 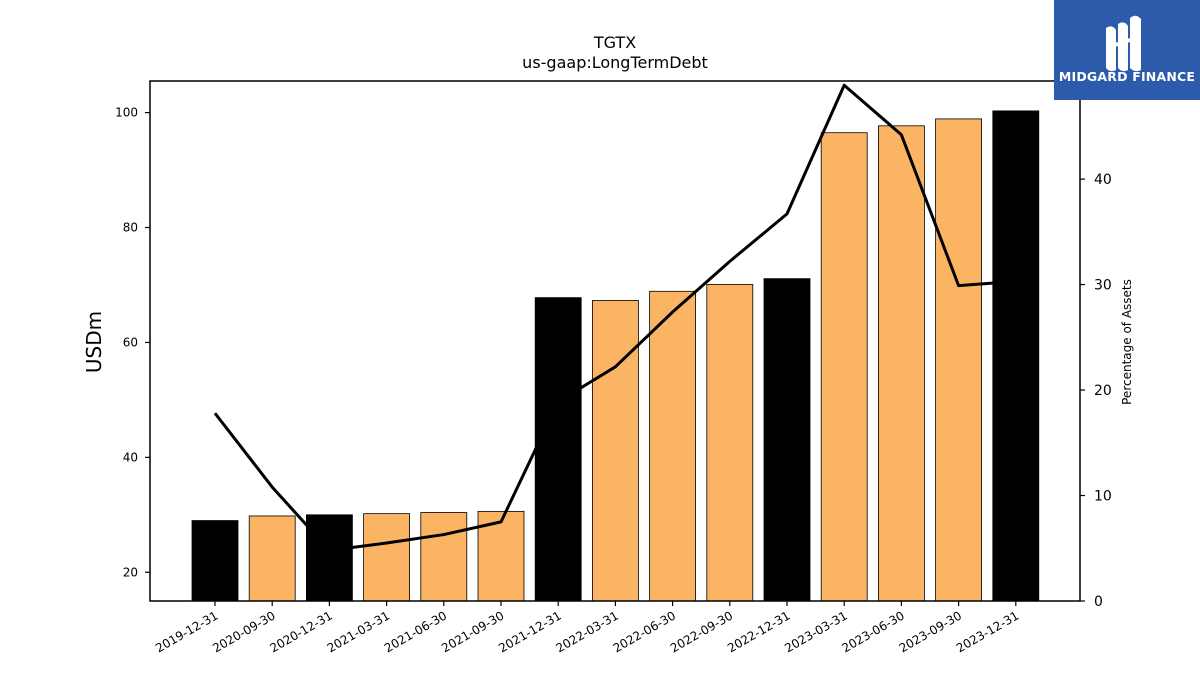 What do you see at coordinates (1103, 286) in the screenshot?
I see `y2-tick-label: 30` at bounding box center [1103, 286].